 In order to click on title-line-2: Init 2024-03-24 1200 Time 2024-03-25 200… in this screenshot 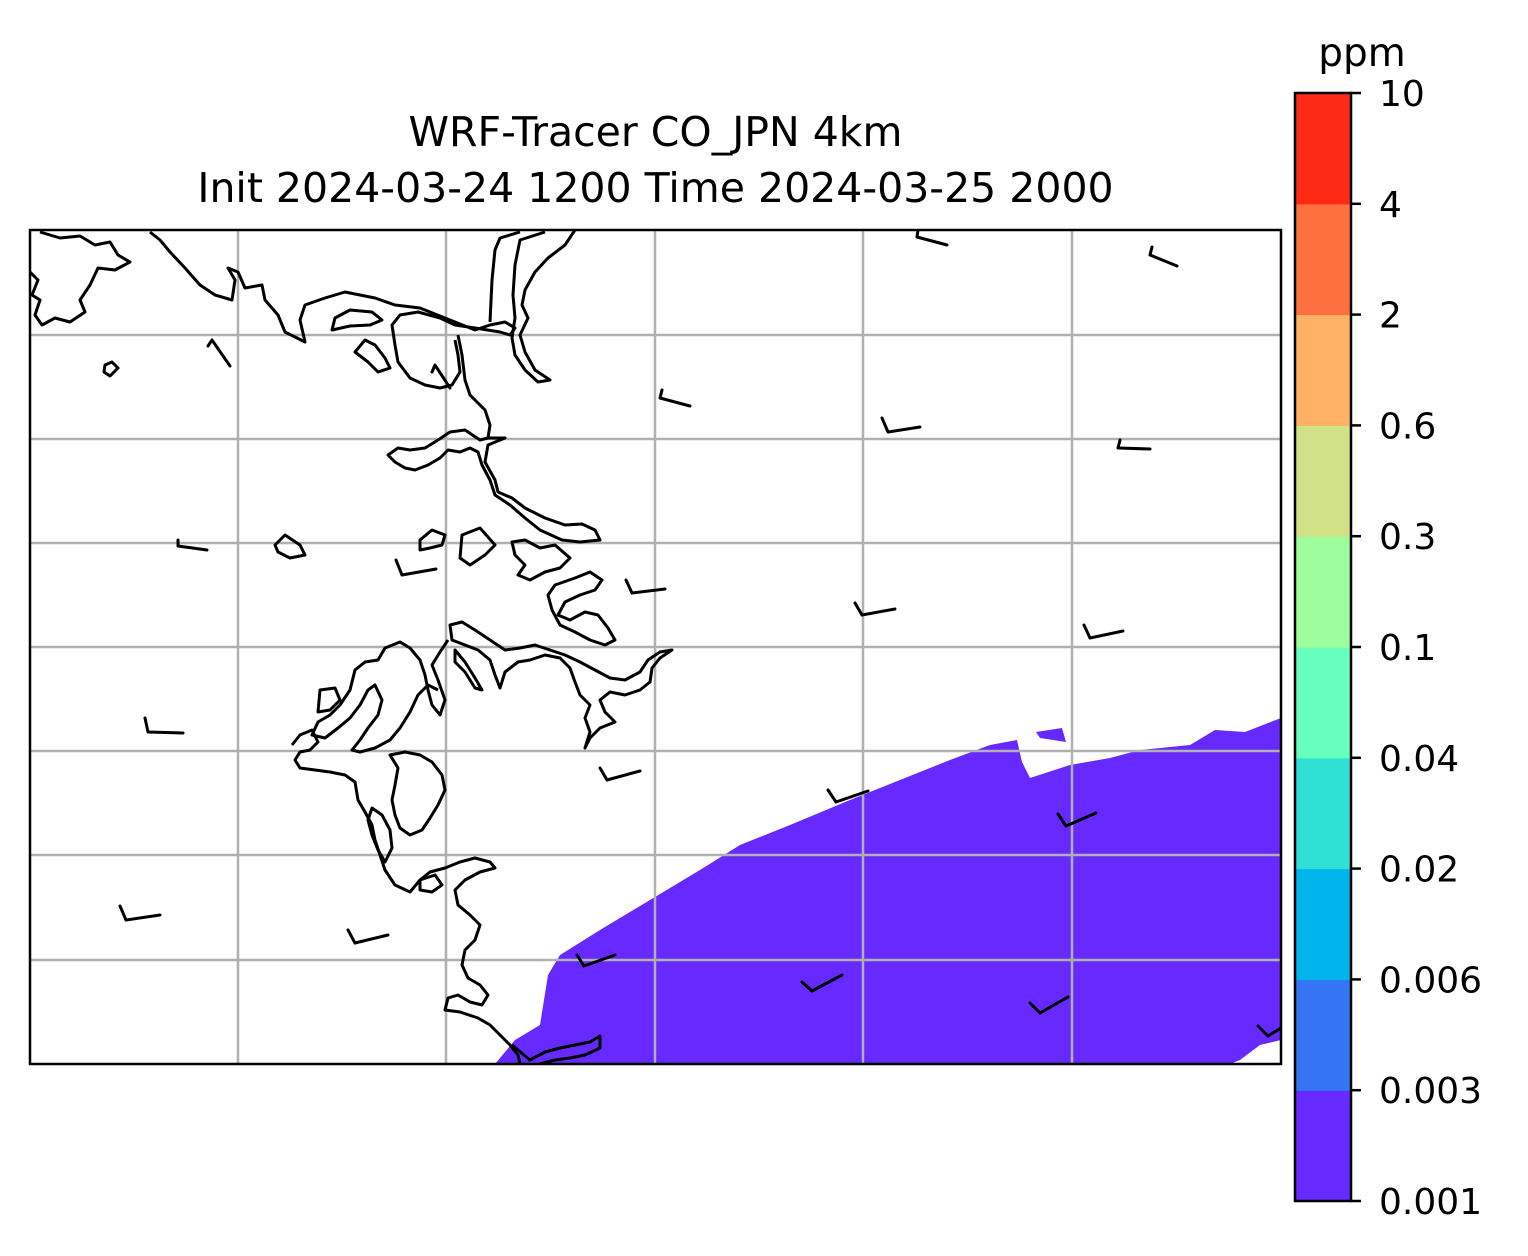, I will do `click(655, 188)`.